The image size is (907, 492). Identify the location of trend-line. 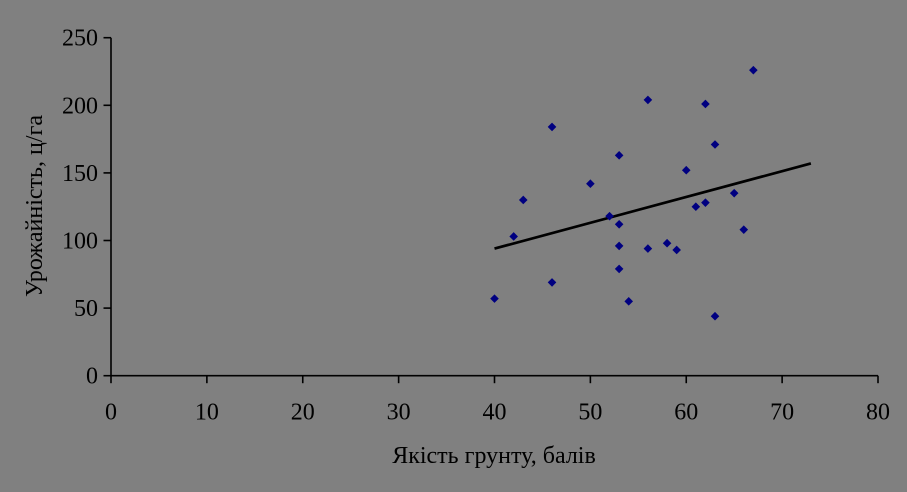
(653, 206).